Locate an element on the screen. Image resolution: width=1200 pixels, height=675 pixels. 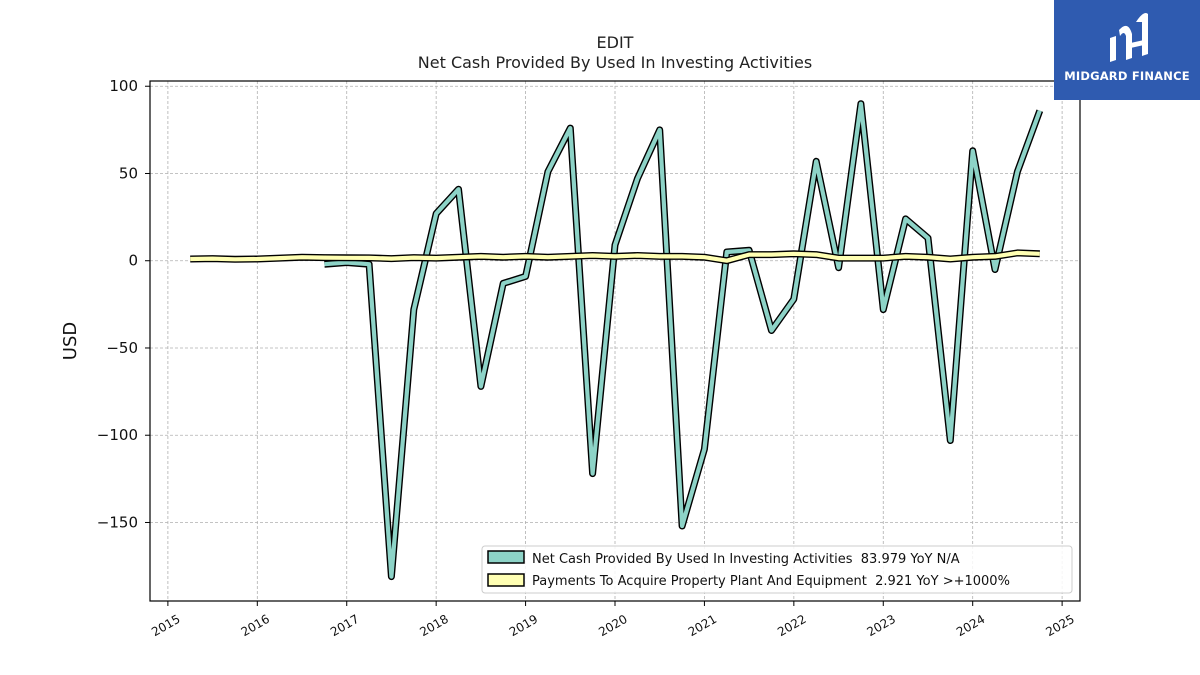
brand-logo: MIDGARD FINANCE is located at coordinates (1127, 50).